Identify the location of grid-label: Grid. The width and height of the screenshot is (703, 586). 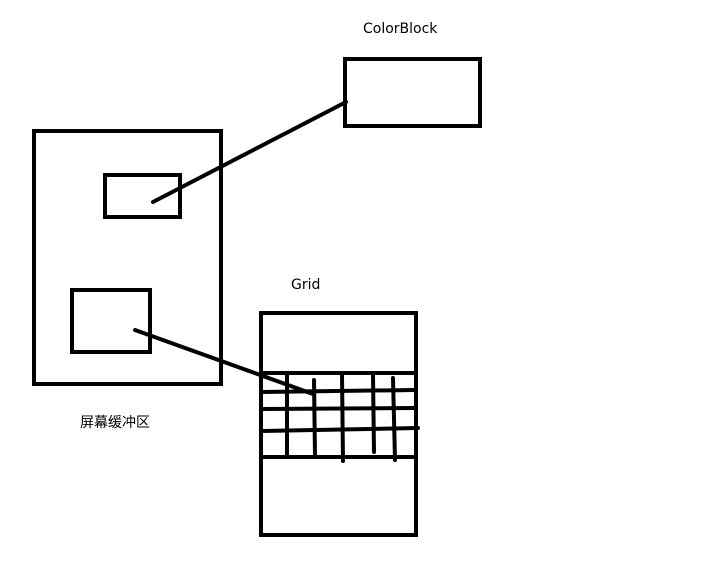
(306, 285).